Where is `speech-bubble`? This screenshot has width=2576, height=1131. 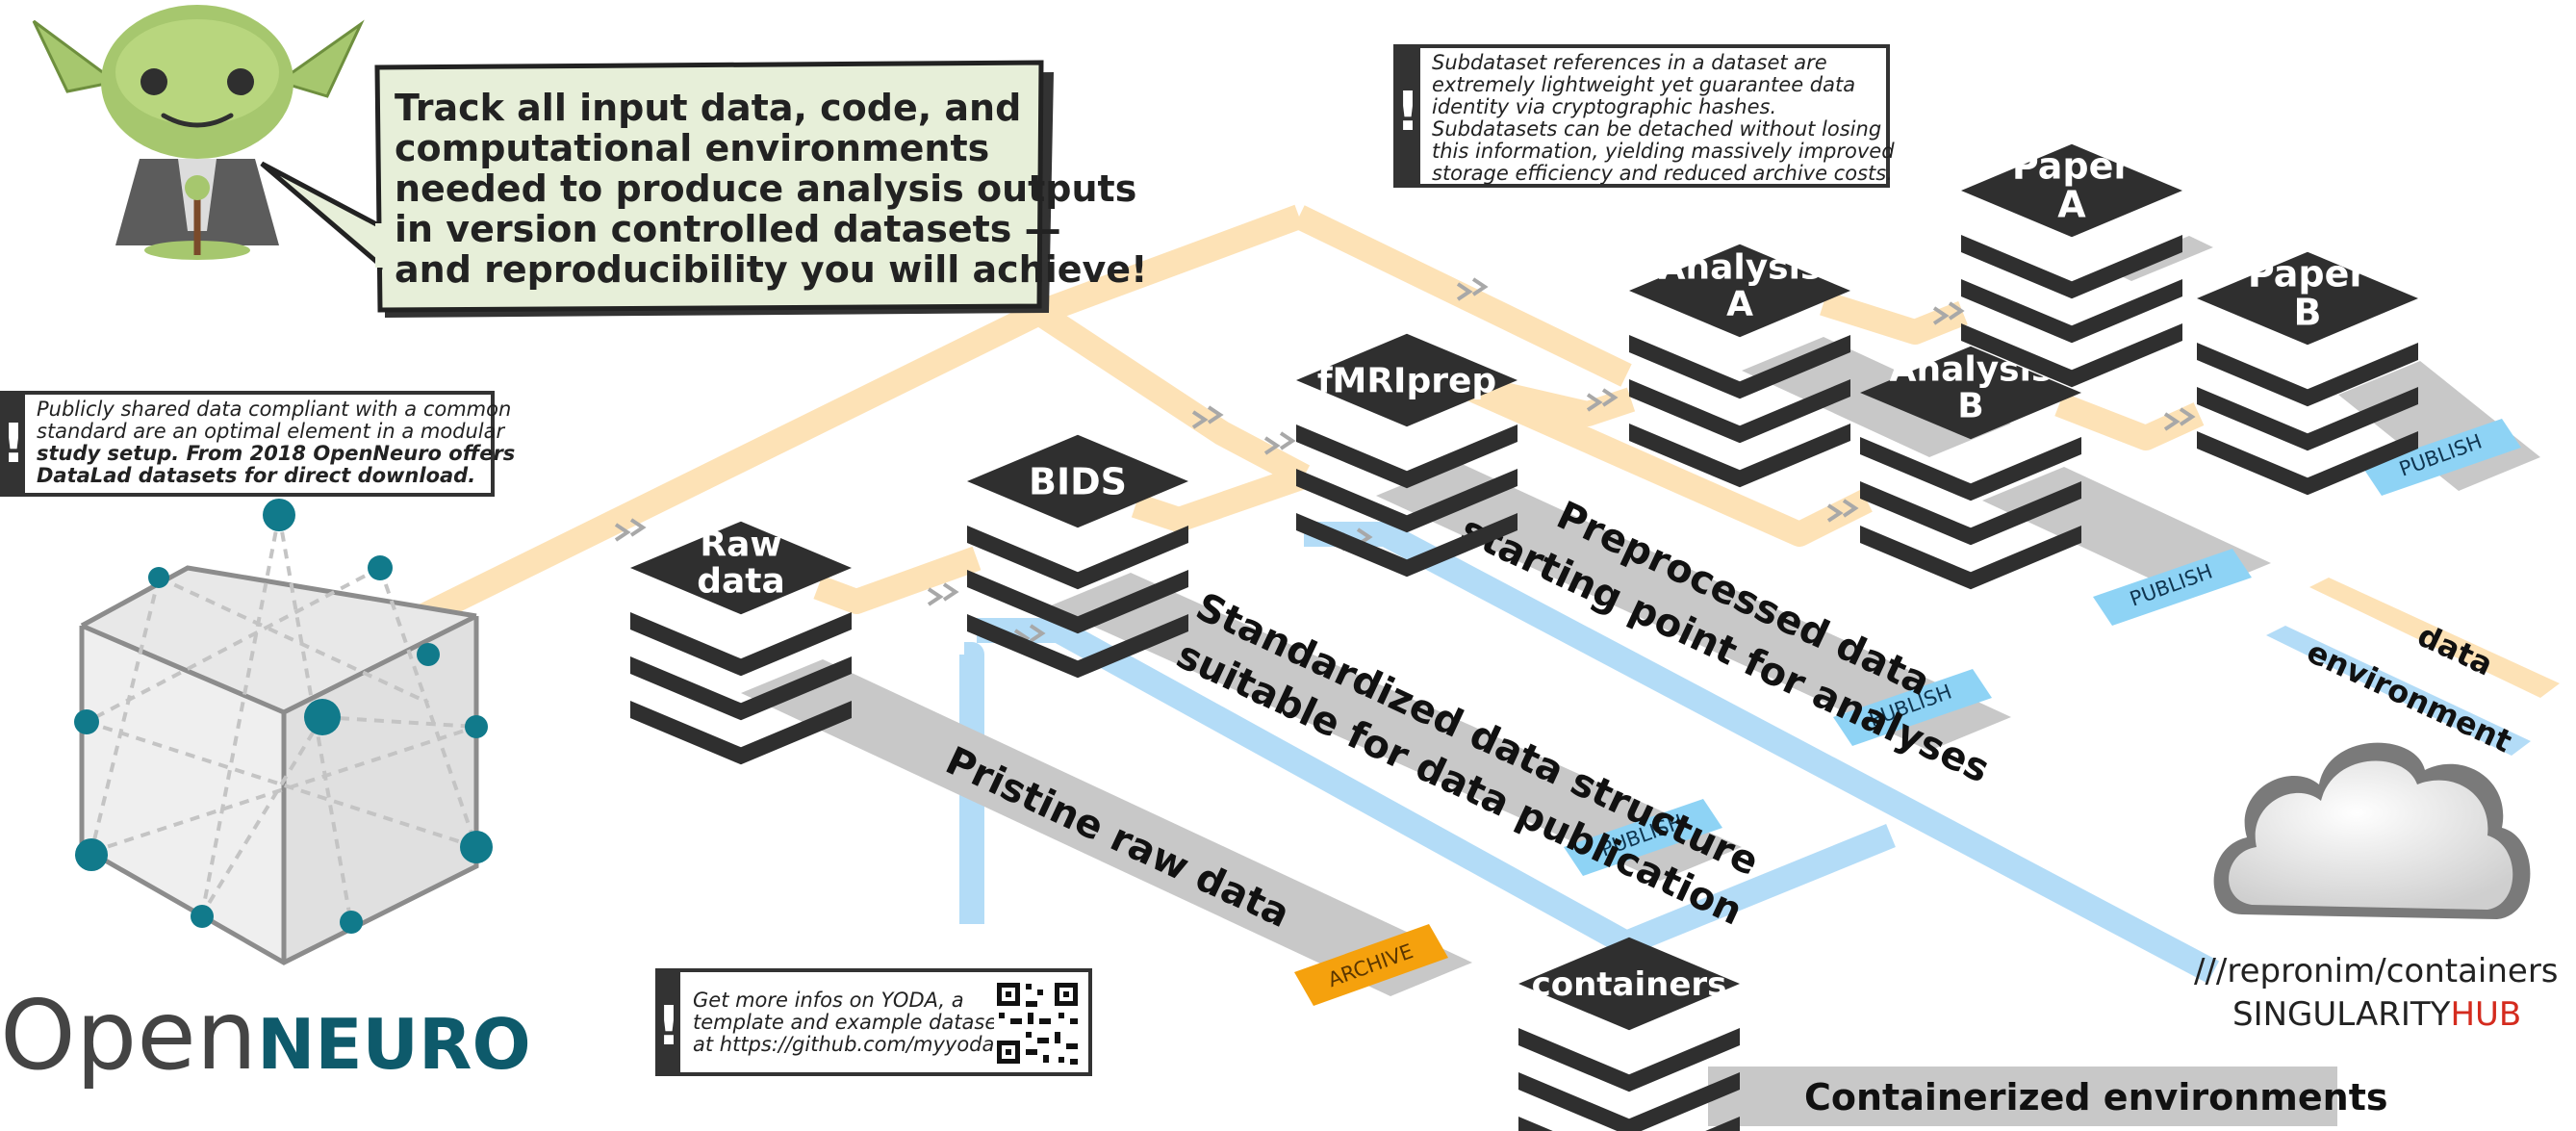
speech-bubble is located at coordinates (657, 189).